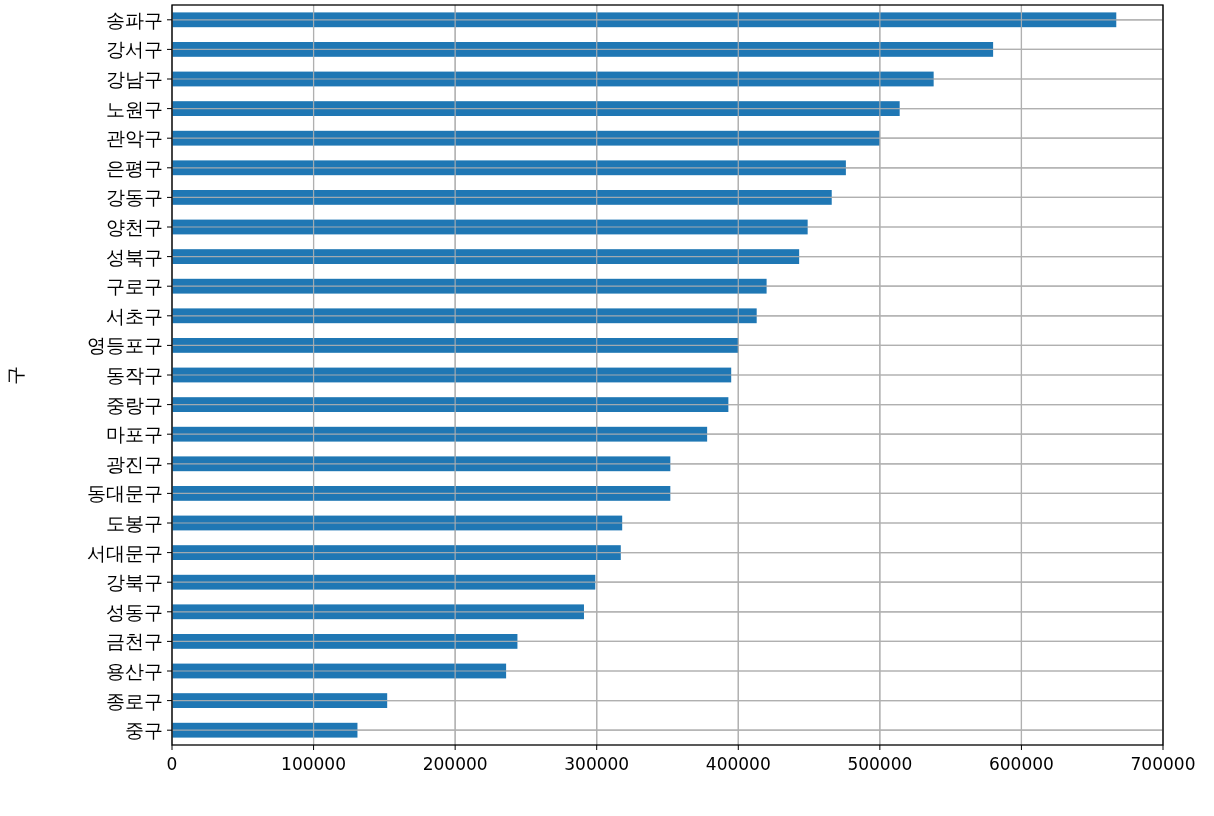 This screenshot has width=1214, height=816. What do you see at coordinates (134, 582) in the screenshot?
I see `y-tick-label: 강북구` at bounding box center [134, 582].